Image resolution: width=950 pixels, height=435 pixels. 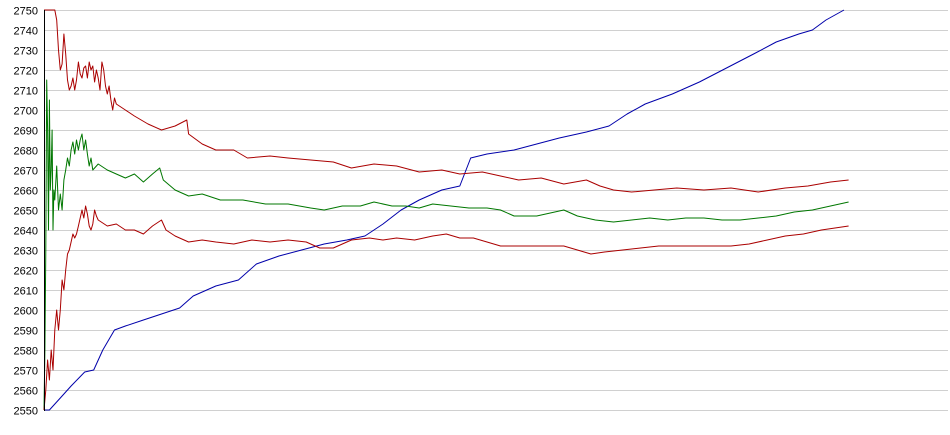 I want to click on y-tick-label: 2590, so click(x=26, y=332).